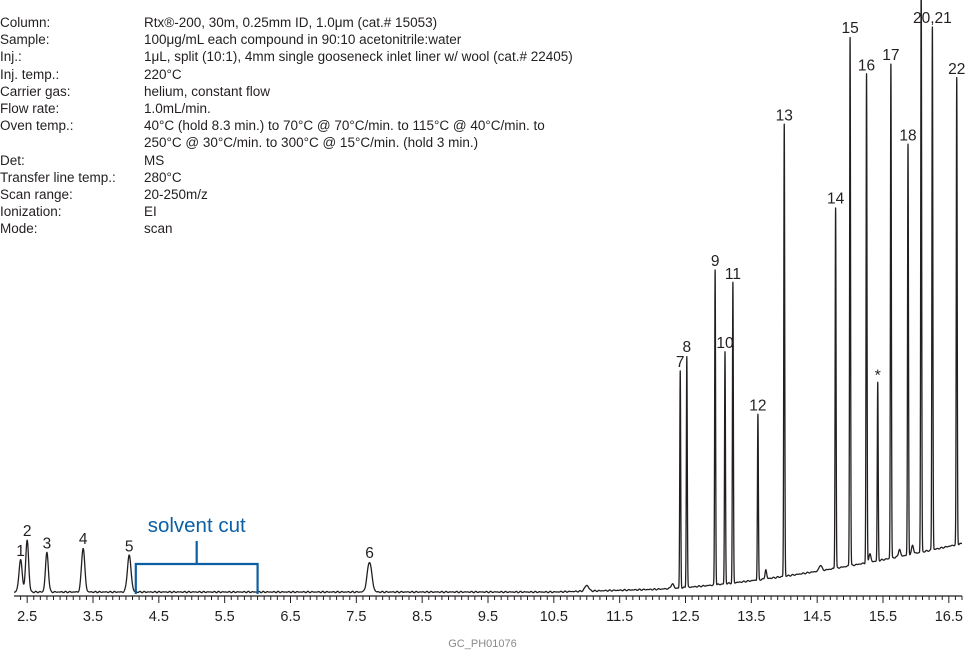 The height and width of the screenshot is (654, 965). What do you see at coordinates (286, 177) in the screenshot?
I see `condition-row: Transfer line temp.: 280°C` at bounding box center [286, 177].